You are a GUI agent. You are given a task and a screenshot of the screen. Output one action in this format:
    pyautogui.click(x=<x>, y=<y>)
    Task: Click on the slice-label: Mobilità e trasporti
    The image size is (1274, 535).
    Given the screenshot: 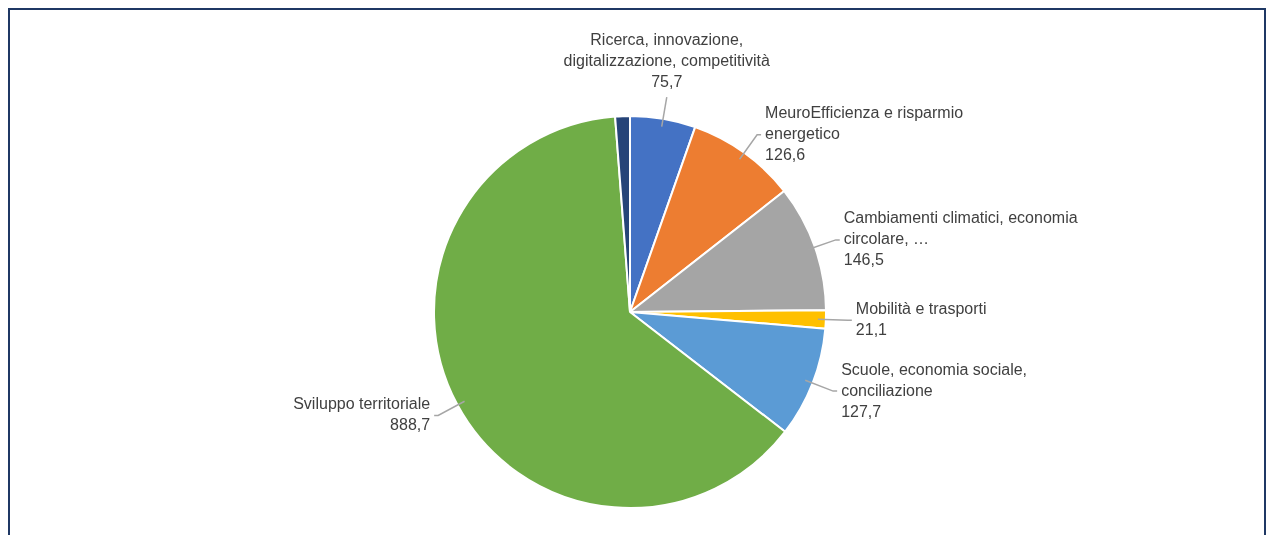 What is the action you would take?
    pyautogui.click(x=921, y=309)
    